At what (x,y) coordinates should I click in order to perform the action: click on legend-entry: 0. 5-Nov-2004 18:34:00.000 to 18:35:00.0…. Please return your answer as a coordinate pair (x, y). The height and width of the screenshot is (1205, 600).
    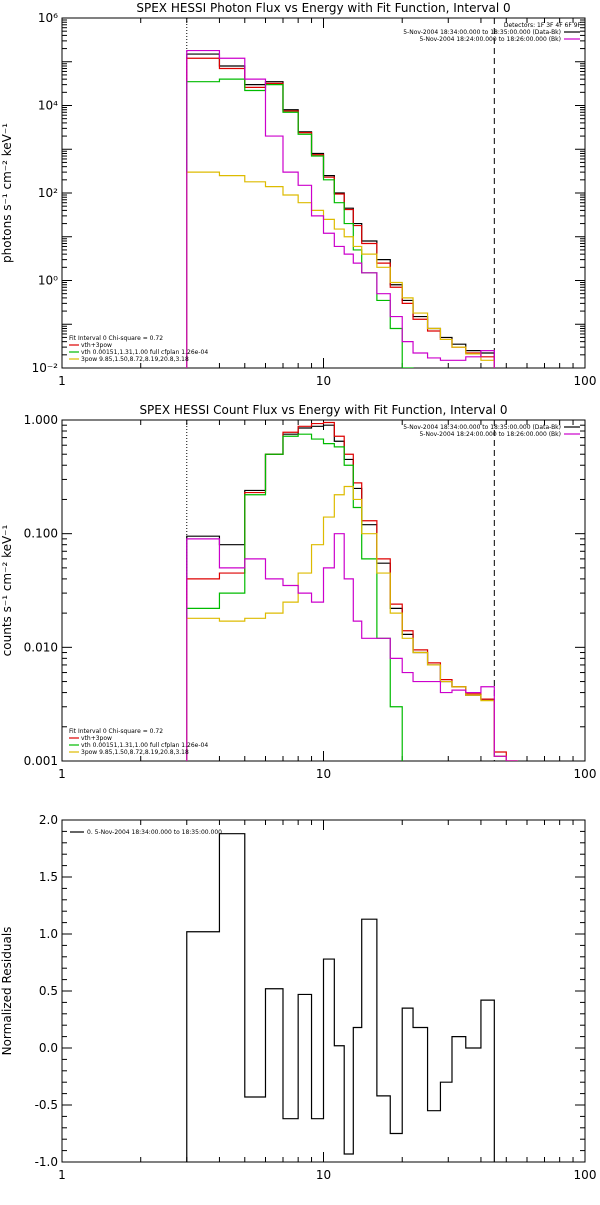
    Looking at the image, I should click on (154, 832).